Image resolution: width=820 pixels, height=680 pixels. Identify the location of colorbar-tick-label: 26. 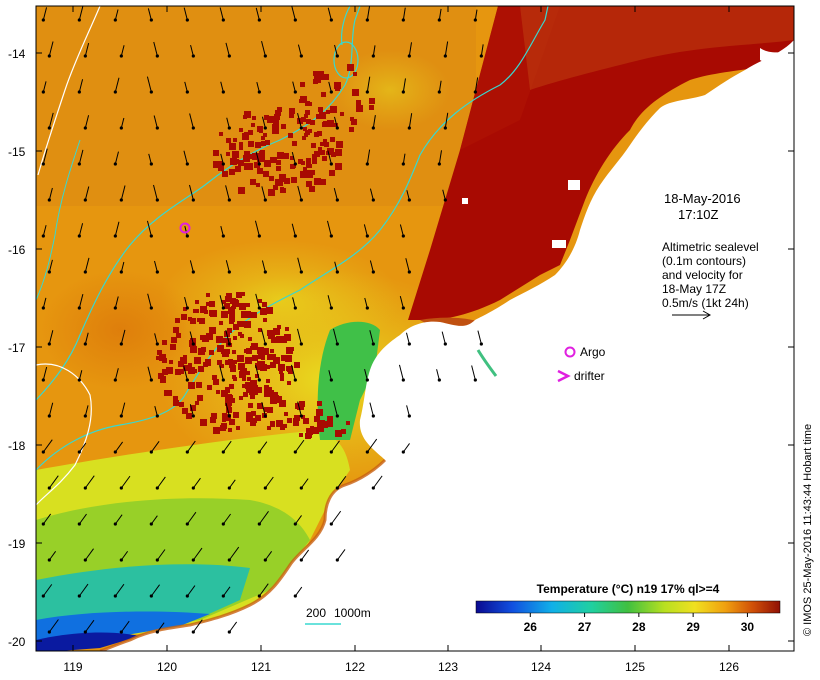
(531, 627).